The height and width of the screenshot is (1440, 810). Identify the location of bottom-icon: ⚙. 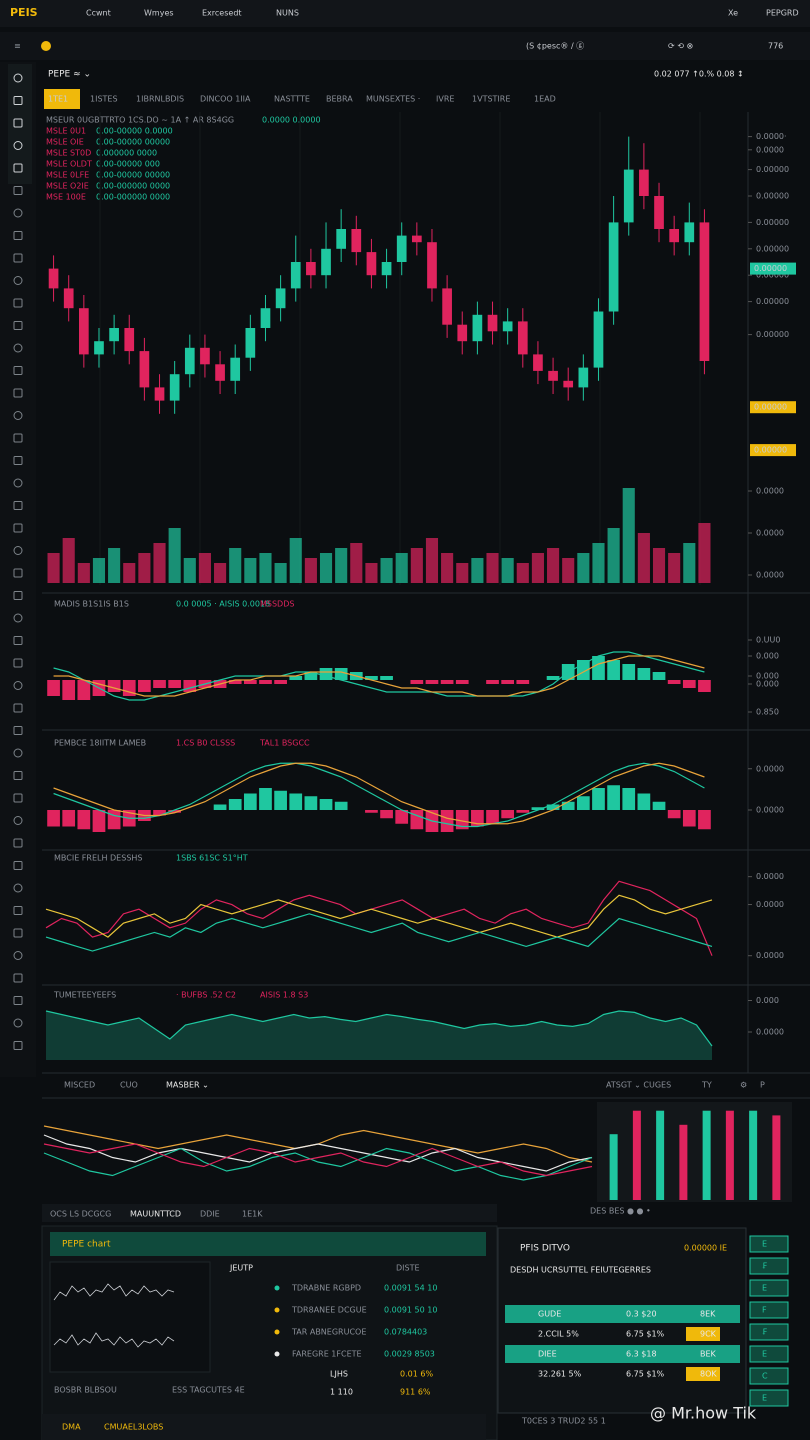
(743, 1085).